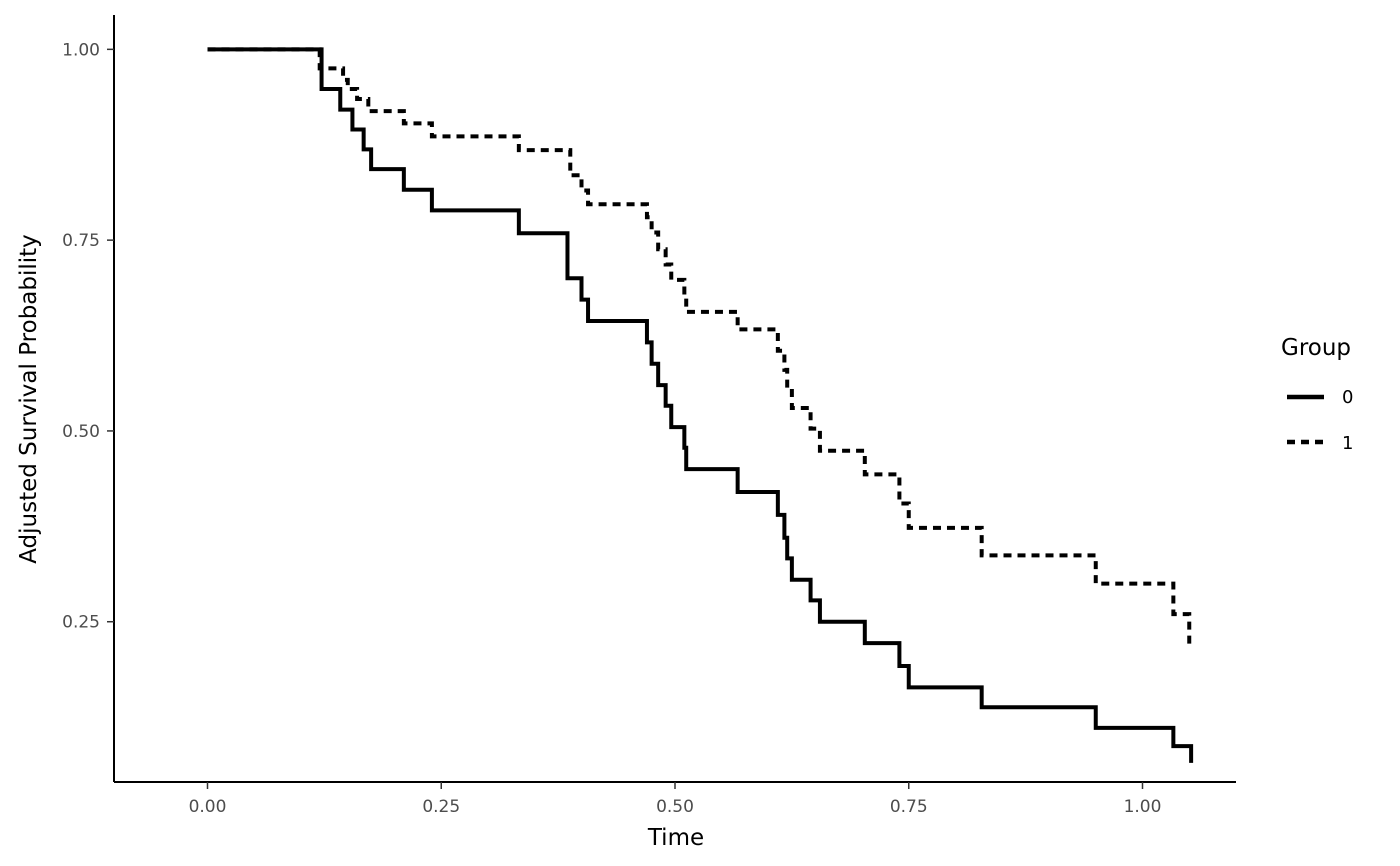  I want to click on legend-title: Group, so click(1316, 348).